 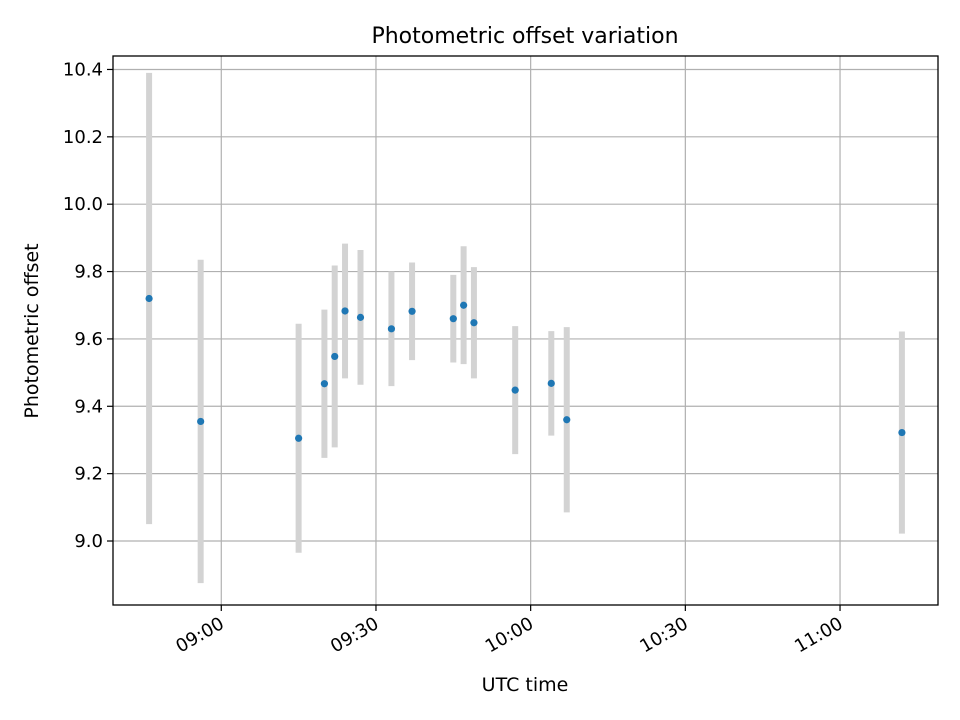 What do you see at coordinates (88, 474) in the screenshot?
I see `y-tick-label: 9.2` at bounding box center [88, 474].